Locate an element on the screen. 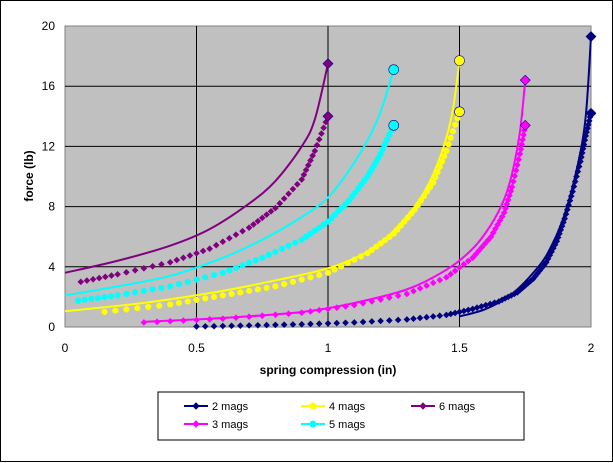  y-tick-label: 4 is located at coordinates (51, 267).